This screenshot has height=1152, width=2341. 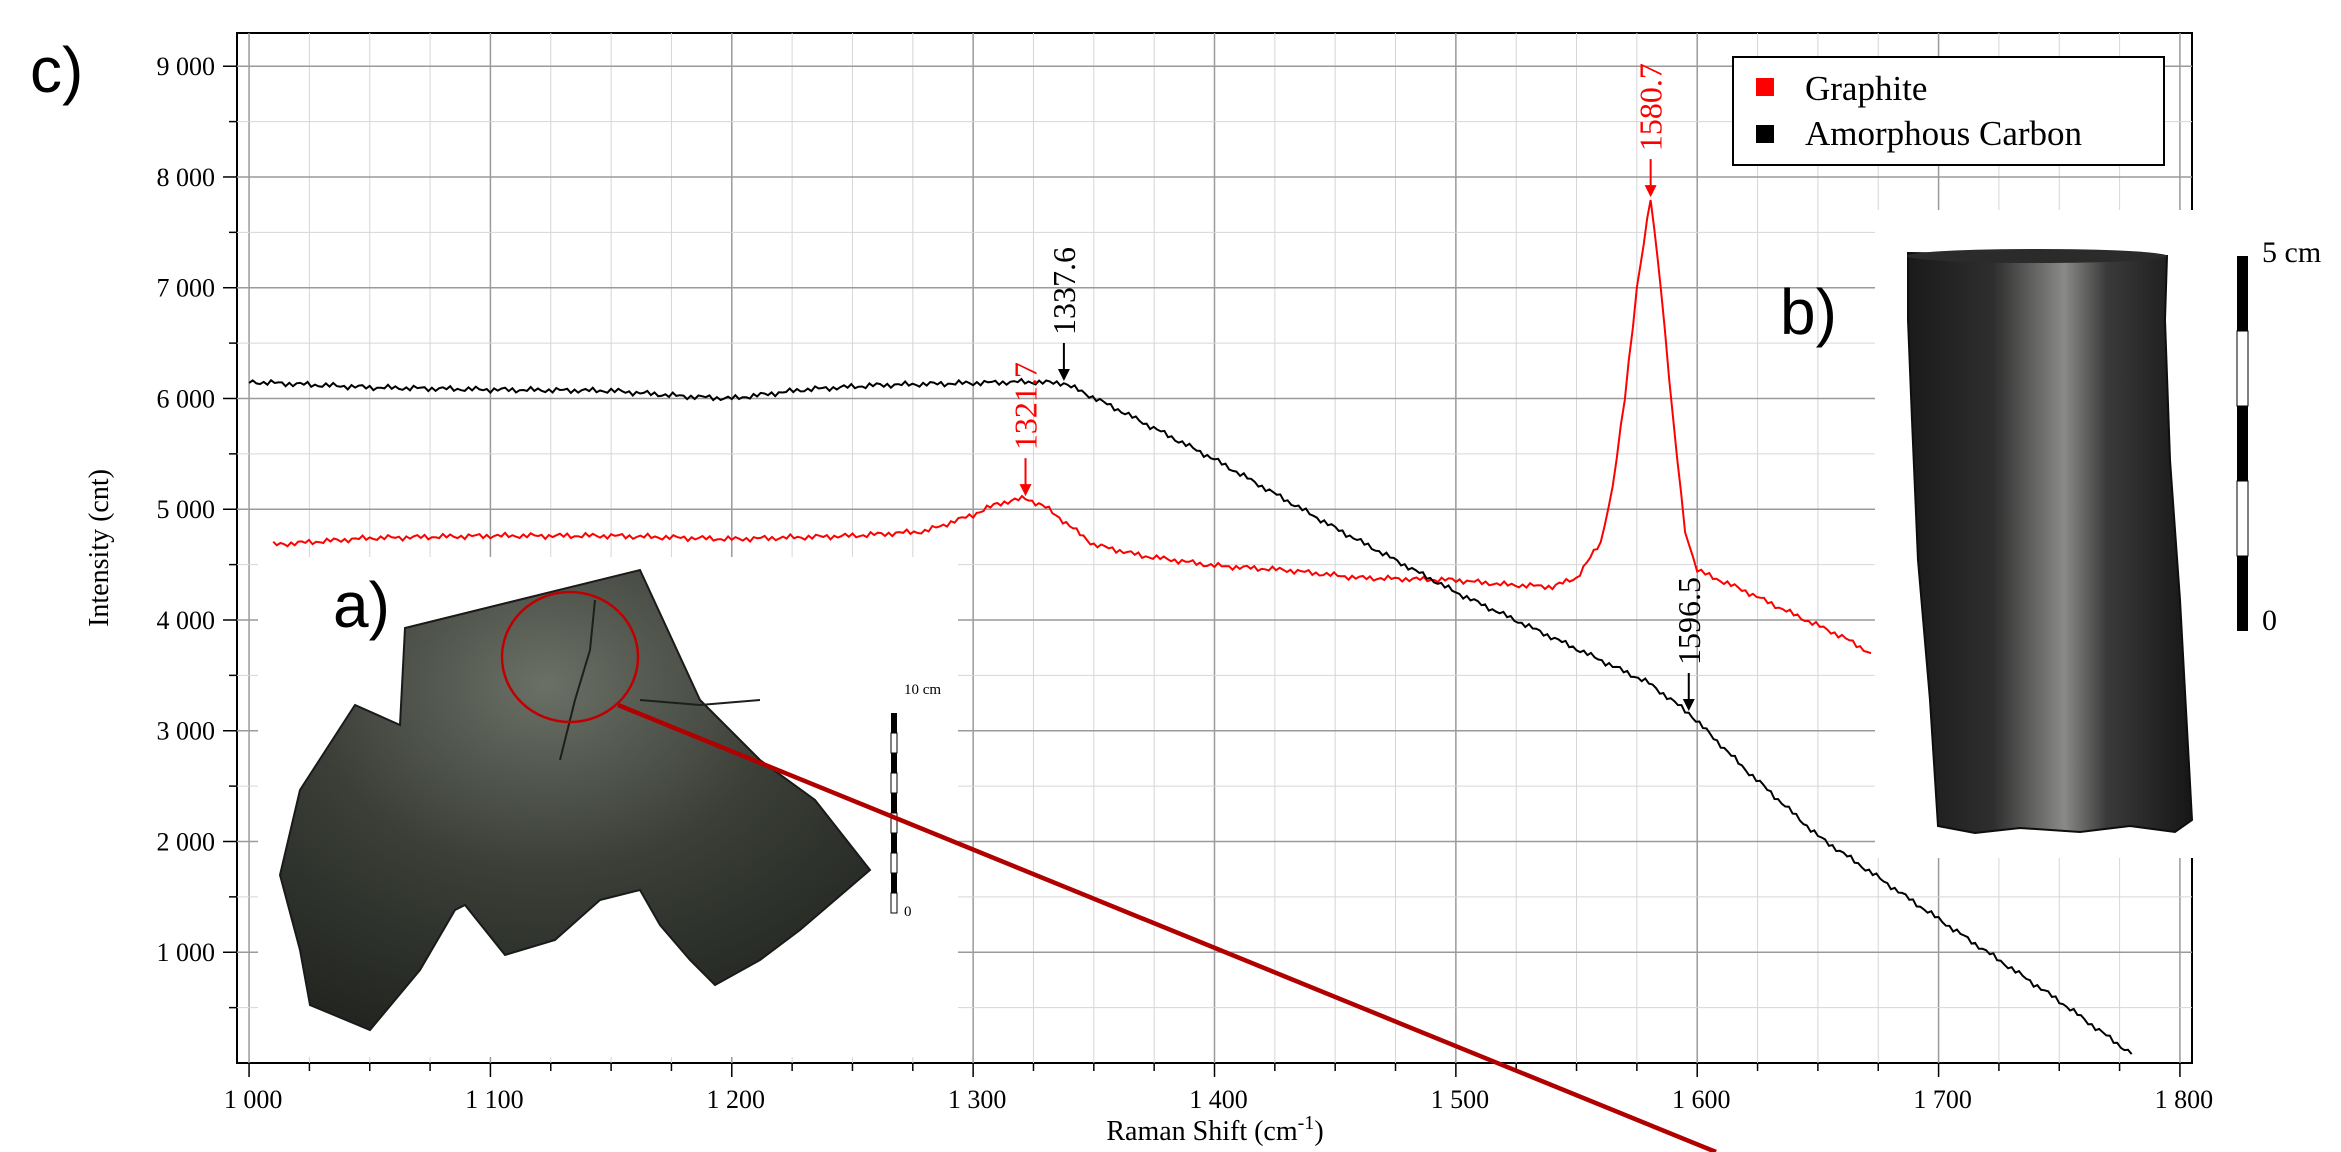 I want to click on peak-label: 1337.6, so click(x=1064, y=291).